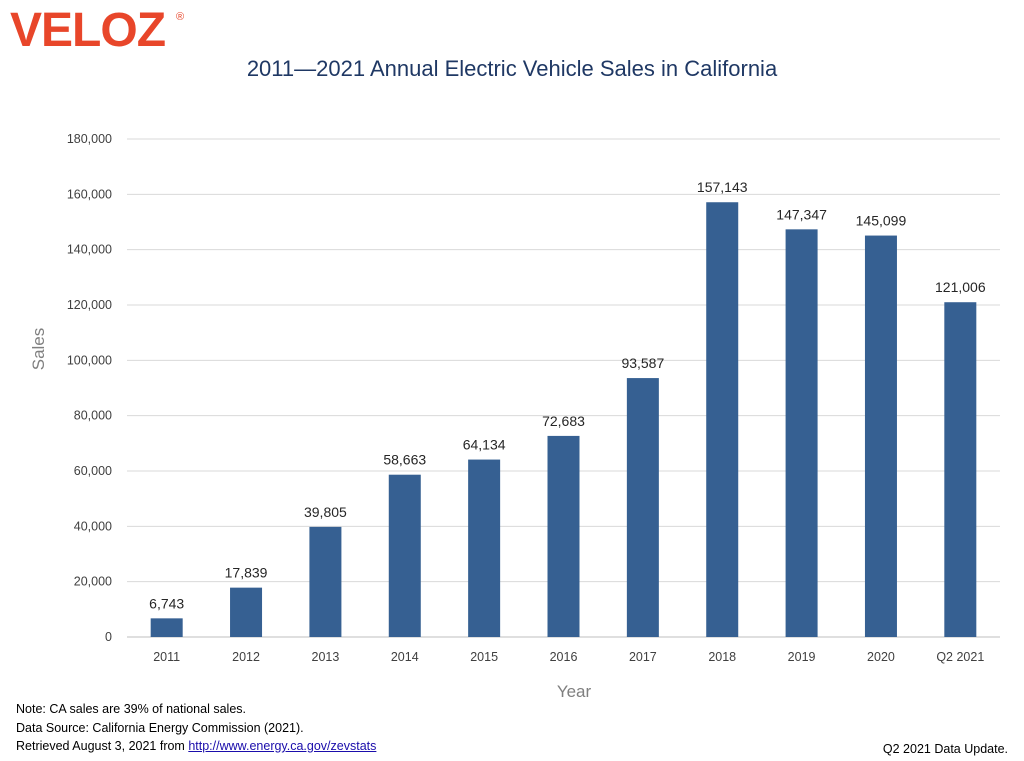 The image size is (1024, 761). Describe the element at coordinates (93, 416) in the screenshot. I see `y-tick-label: 80,000` at that location.